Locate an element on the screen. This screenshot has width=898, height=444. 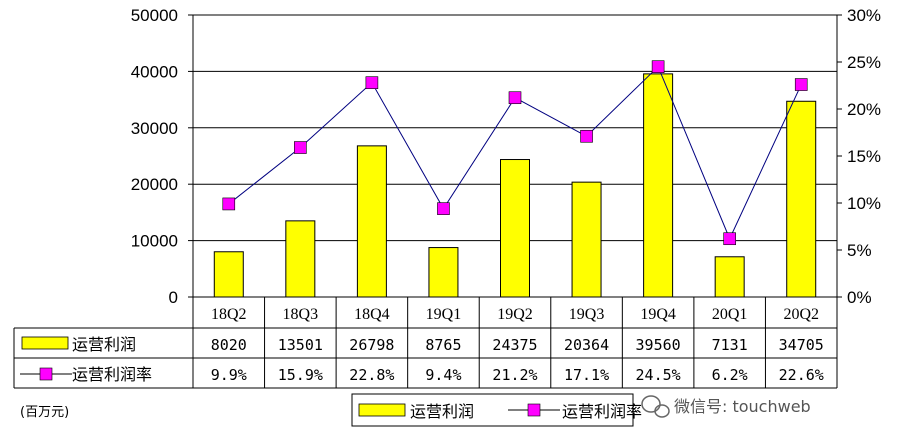
left-tick-label: 50000 is located at coordinates (154, 15).